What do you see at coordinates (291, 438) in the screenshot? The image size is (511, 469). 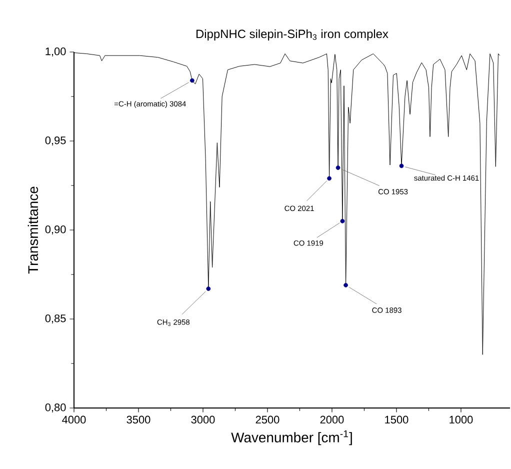 I see `x-axis-title: Wavenumber [cm$^{-1}$]` at bounding box center [291, 438].